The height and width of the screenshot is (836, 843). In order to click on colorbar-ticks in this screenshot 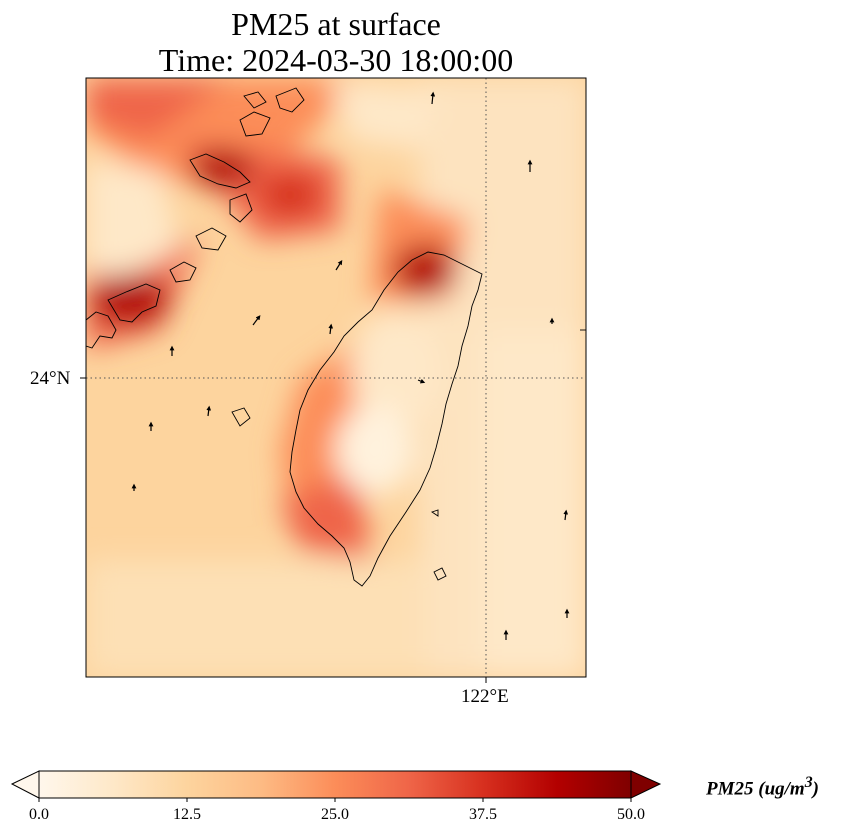, I will do `click(335, 800)`.